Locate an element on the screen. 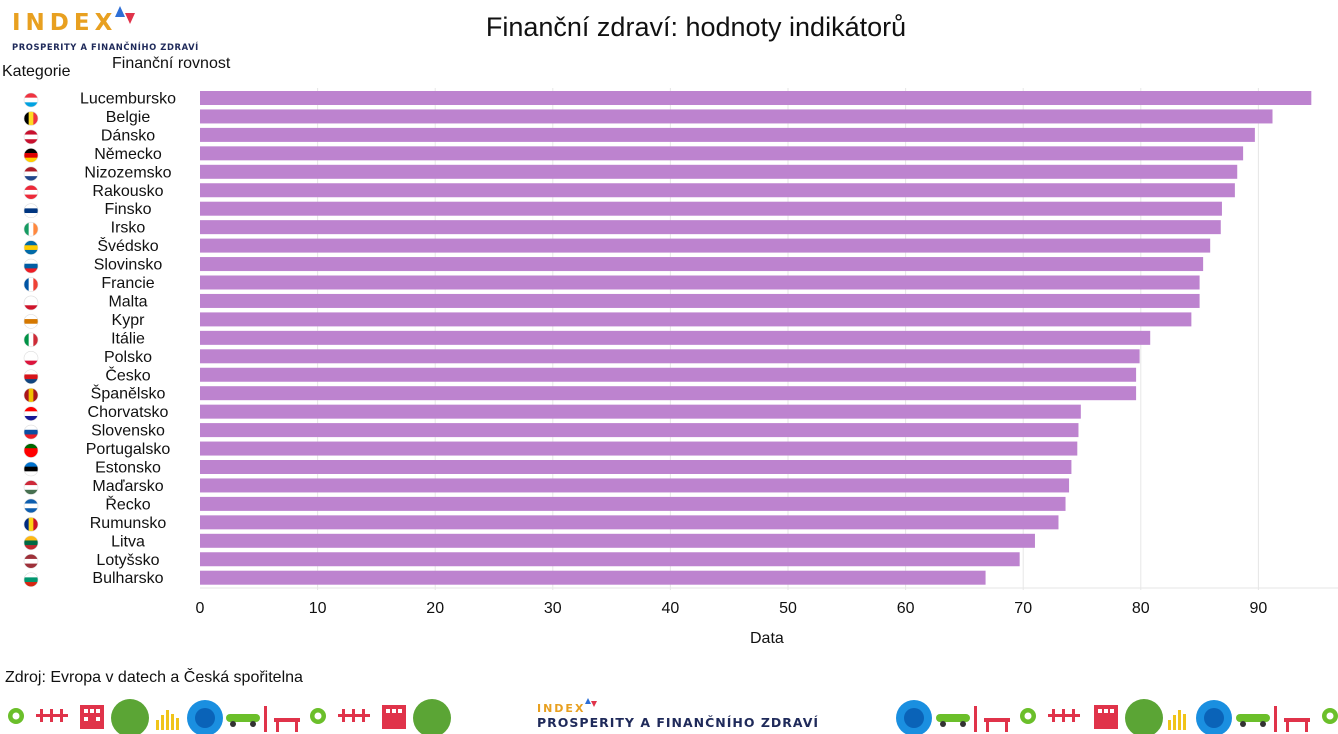 This screenshot has width=1338, height=734. category-label: Lotyšsko is located at coordinates (127, 560).